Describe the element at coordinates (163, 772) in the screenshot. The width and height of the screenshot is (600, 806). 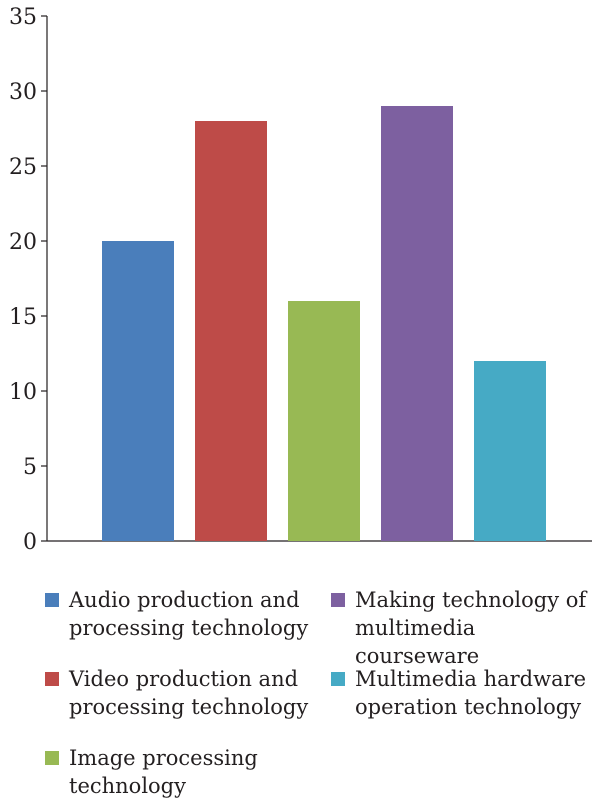
I see `legend-label: Image processing technology` at that location.